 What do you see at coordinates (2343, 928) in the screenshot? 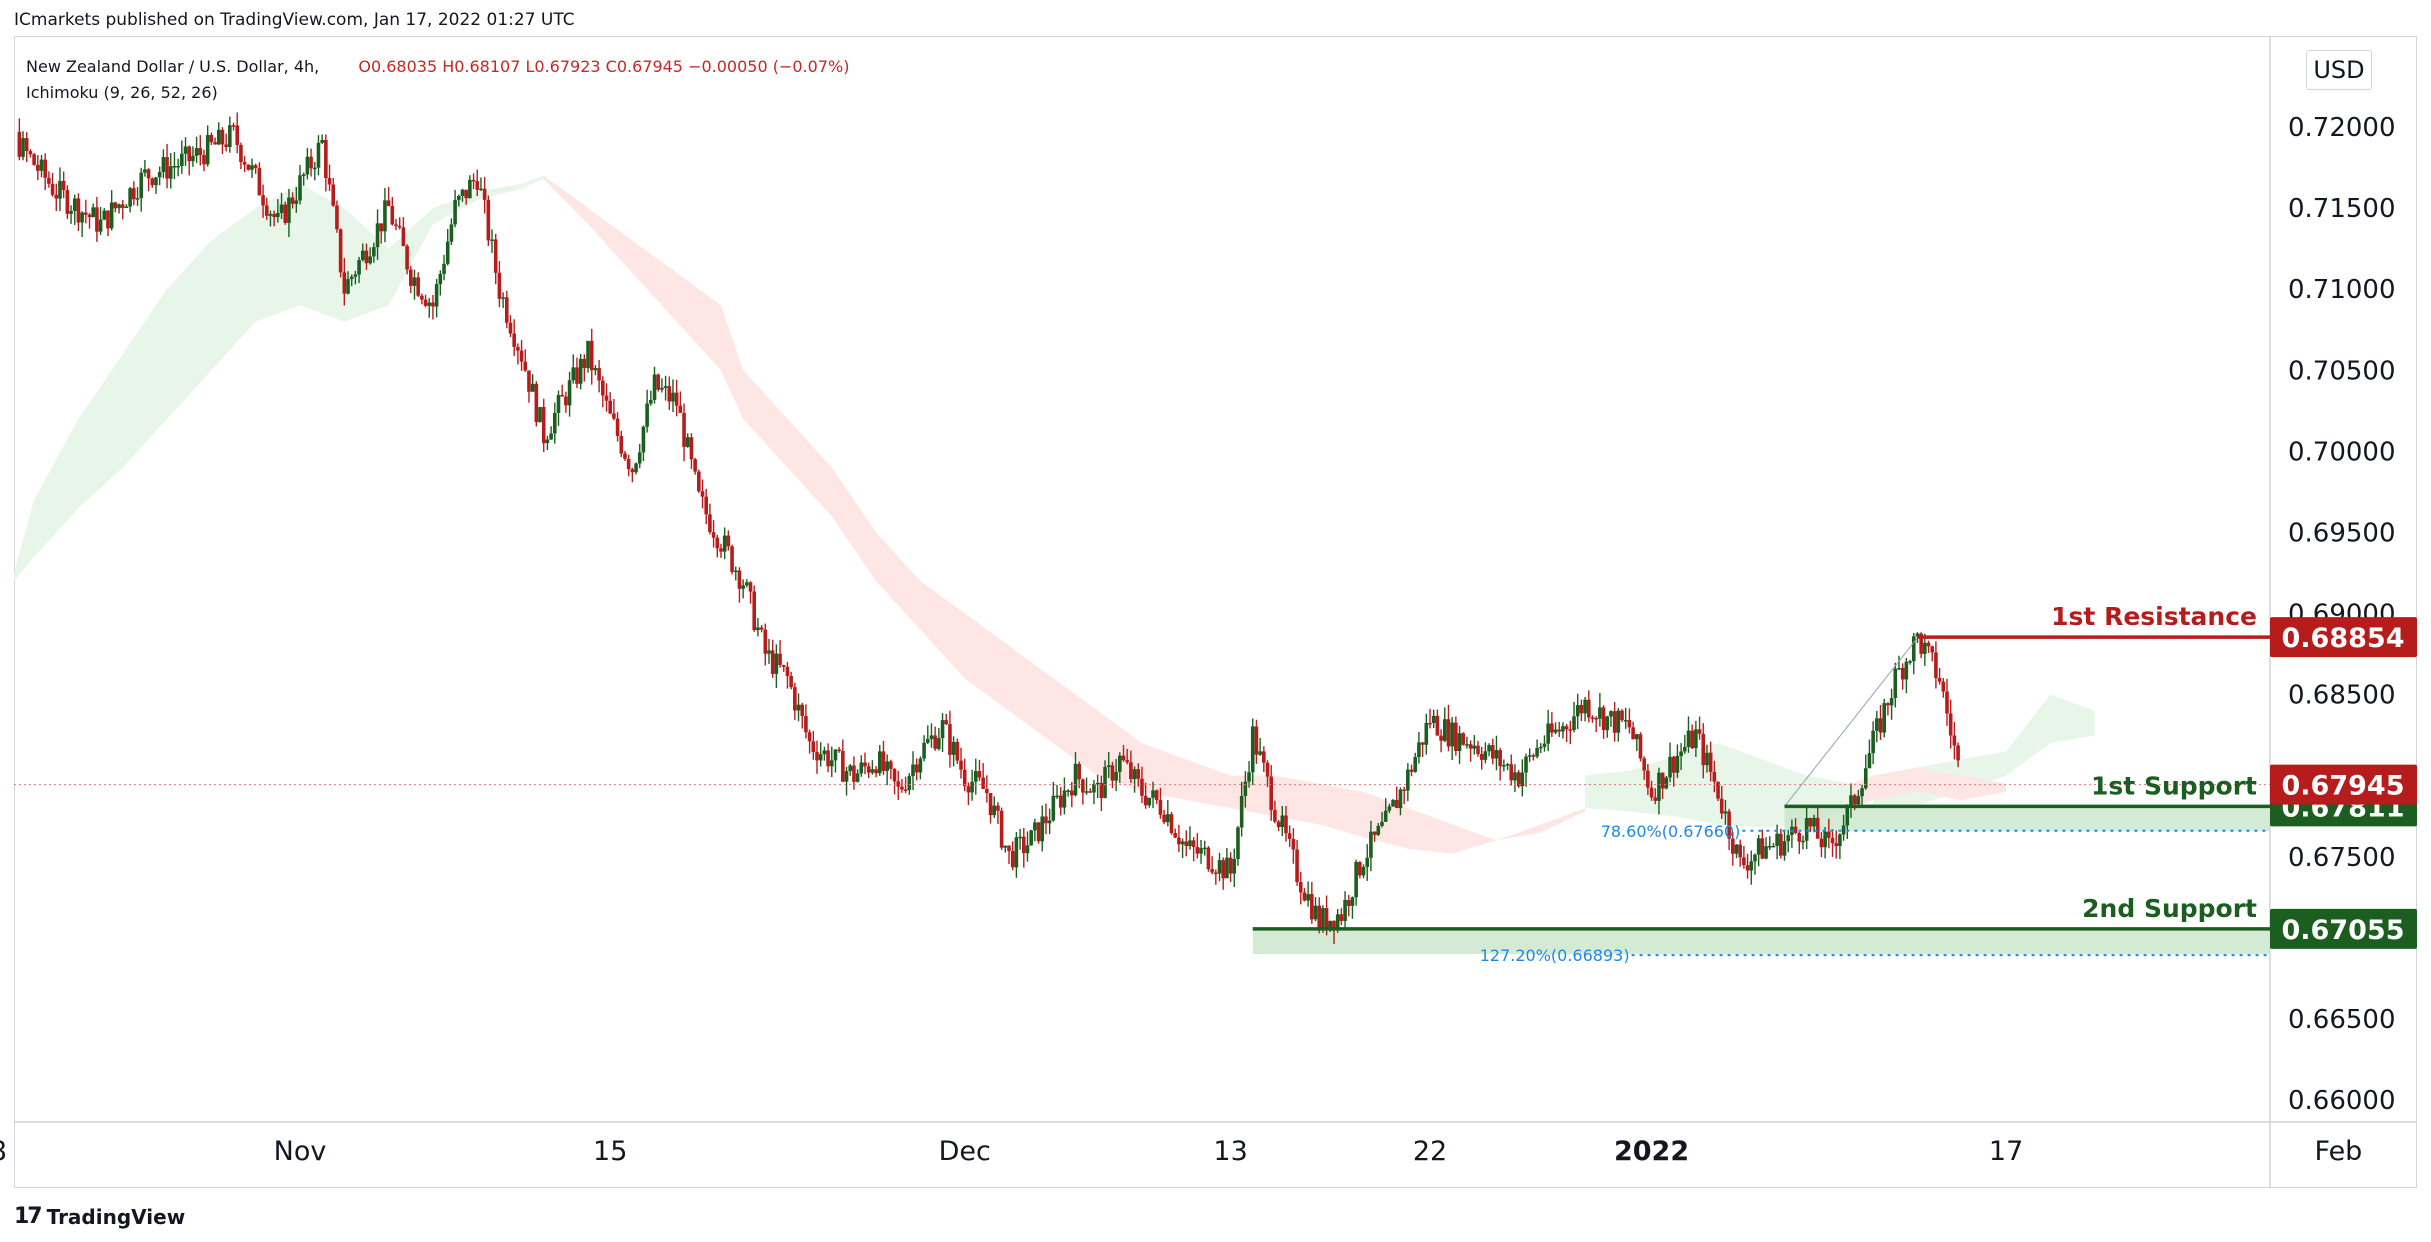
I see `level-badge-2-bg` at bounding box center [2343, 928].